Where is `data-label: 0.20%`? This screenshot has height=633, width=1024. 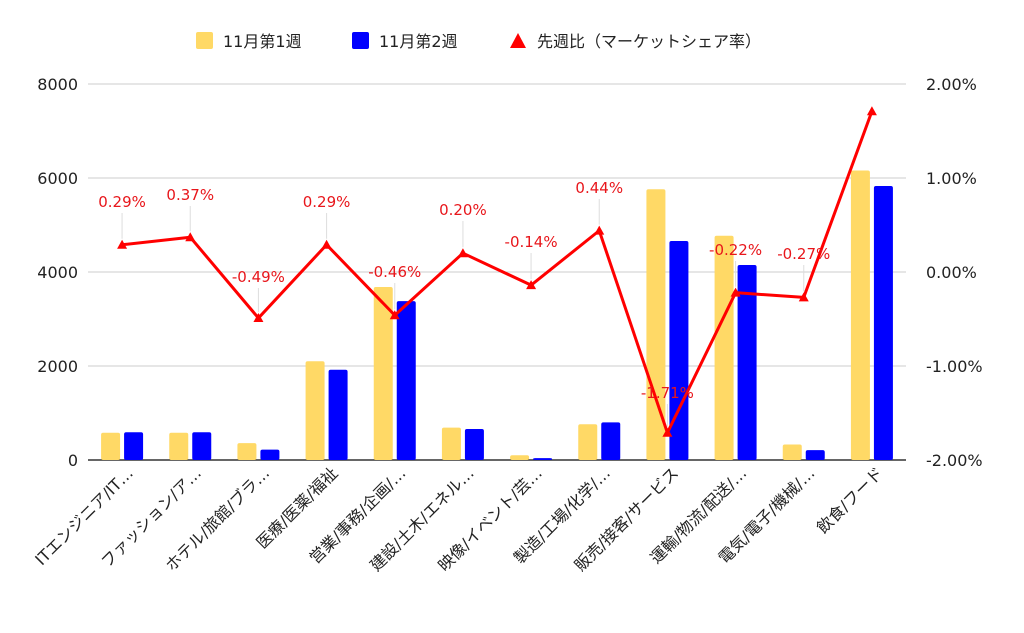
data-label: 0.20% is located at coordinates (463, 210).